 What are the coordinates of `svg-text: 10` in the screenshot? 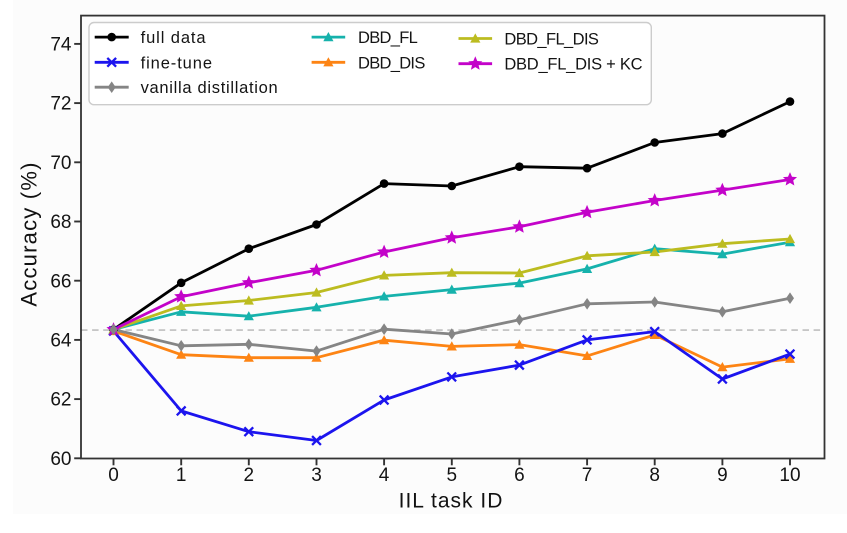 It's located at (789, 475).